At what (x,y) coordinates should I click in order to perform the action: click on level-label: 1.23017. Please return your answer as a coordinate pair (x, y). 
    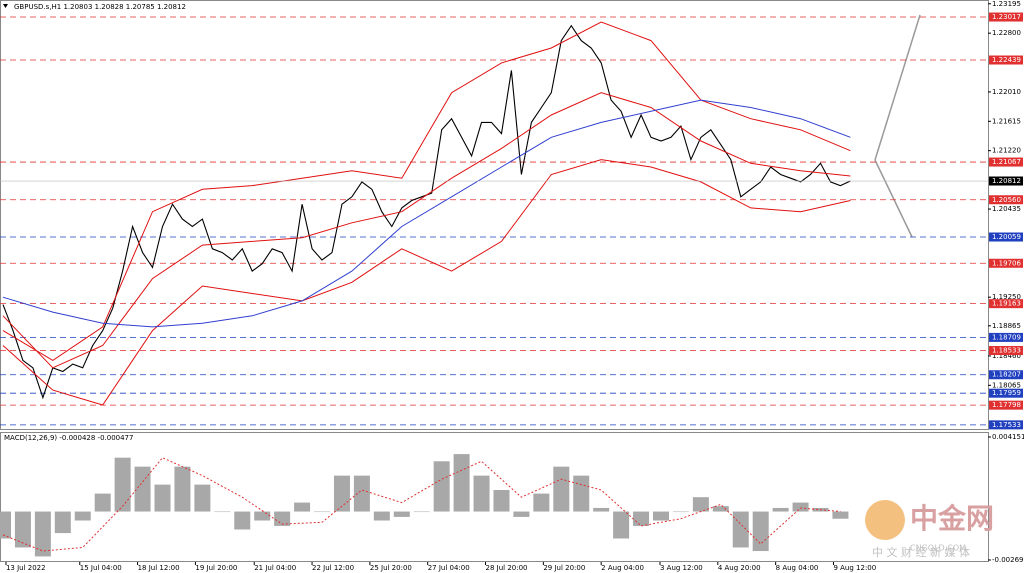
    Looking at the image, I should click on (1006, 17).